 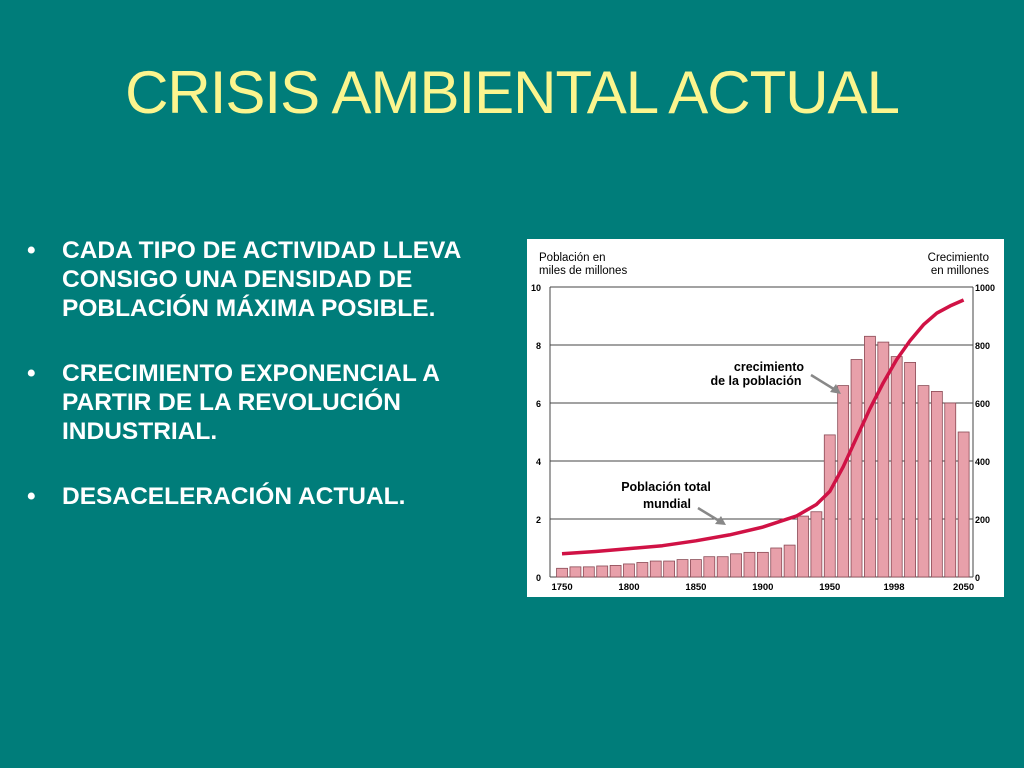 I want to click on left-tick-label: 8, so click(x=538, y=346).